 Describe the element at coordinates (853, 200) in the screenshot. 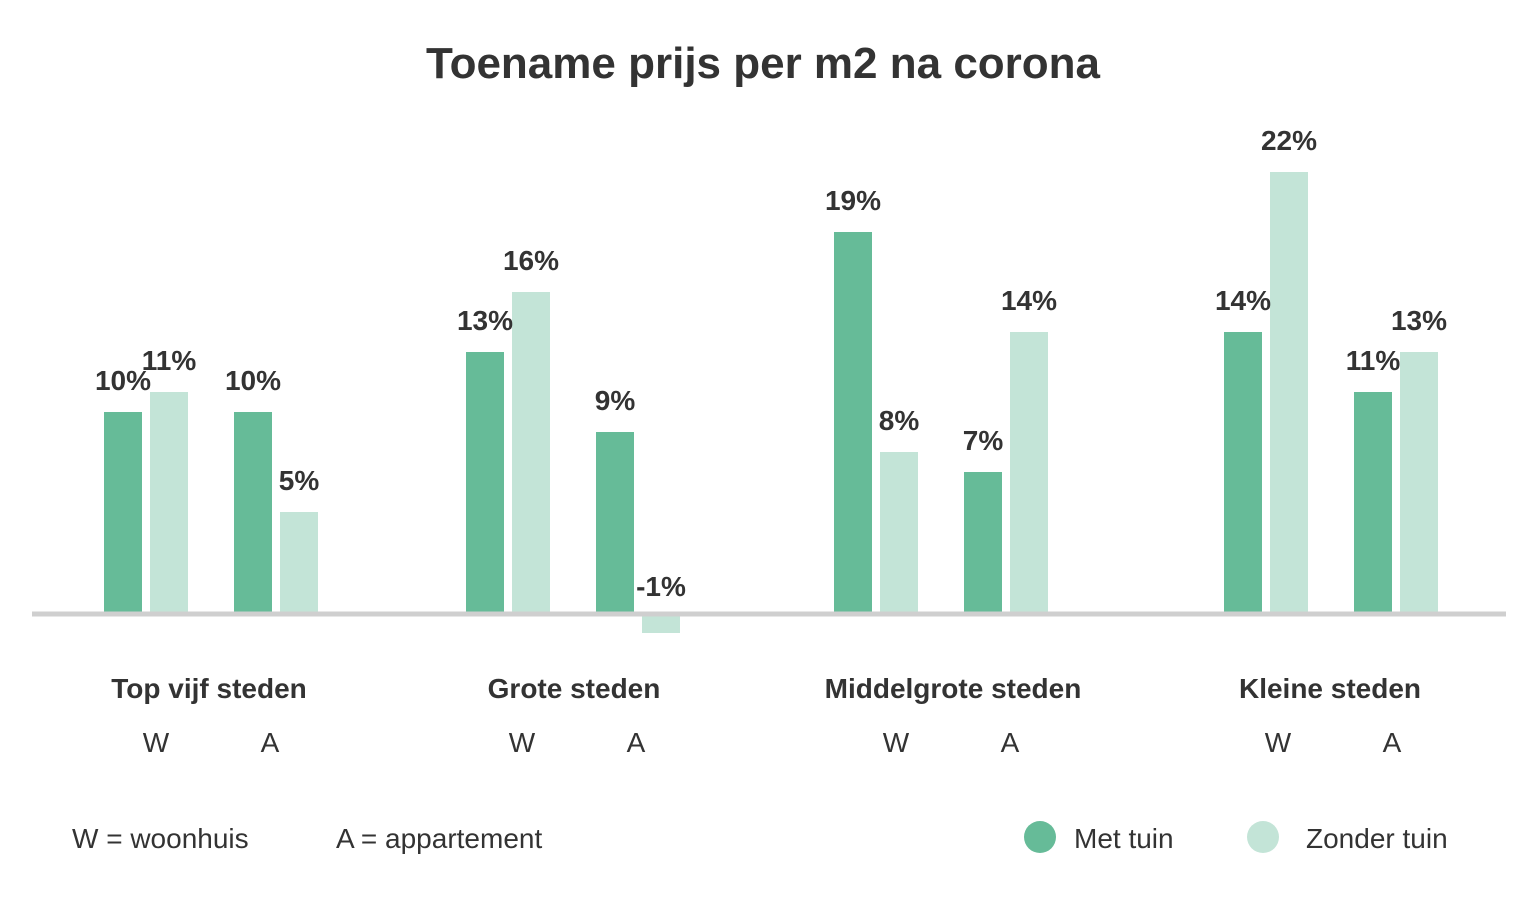

I see `value-label-middelgrote-steden-w-met-tuin: 19%` at that location.